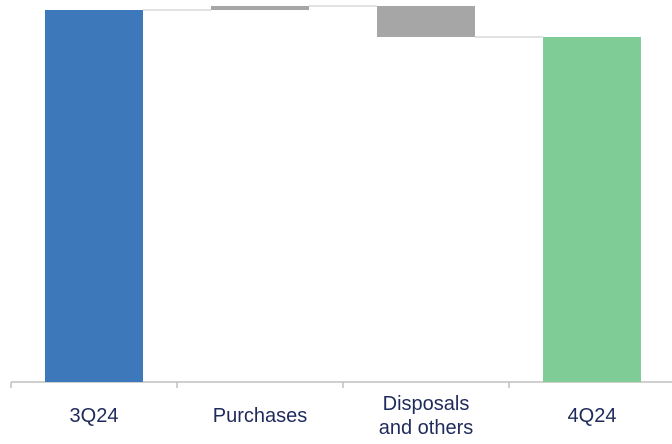  I want to click on x-tick-label: Purchases, so click(260, 416).